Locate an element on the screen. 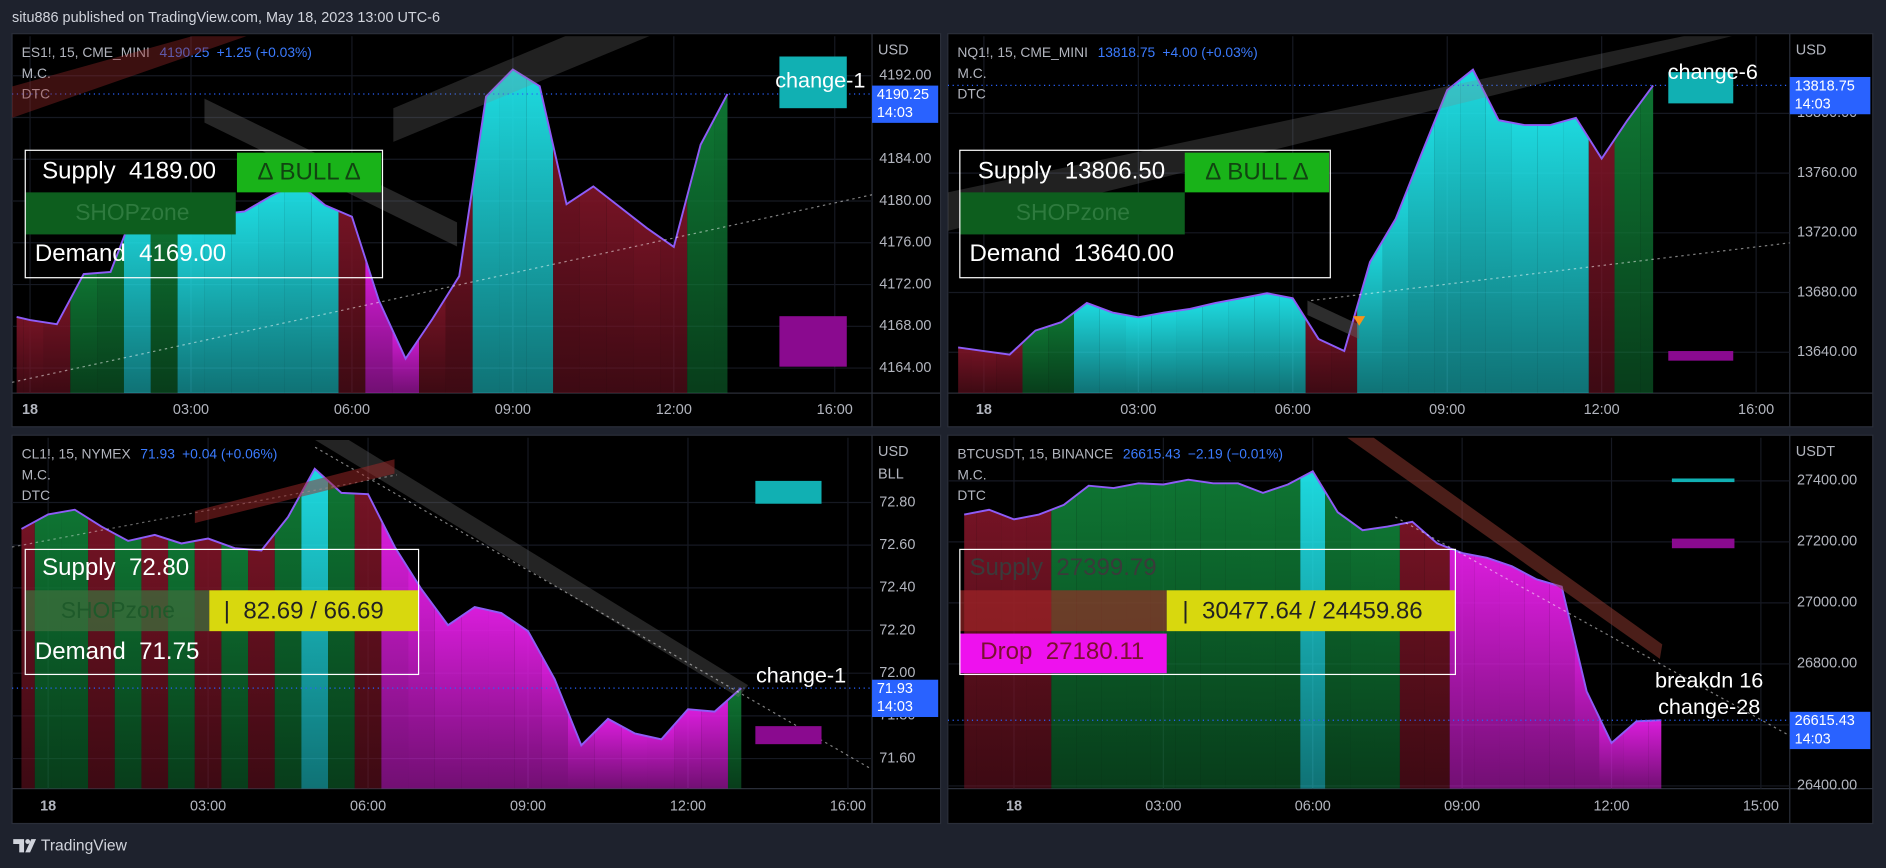 The width and height of the screenshot is (1886, 868). price: 71.93 is located at coordinates (157, 453).